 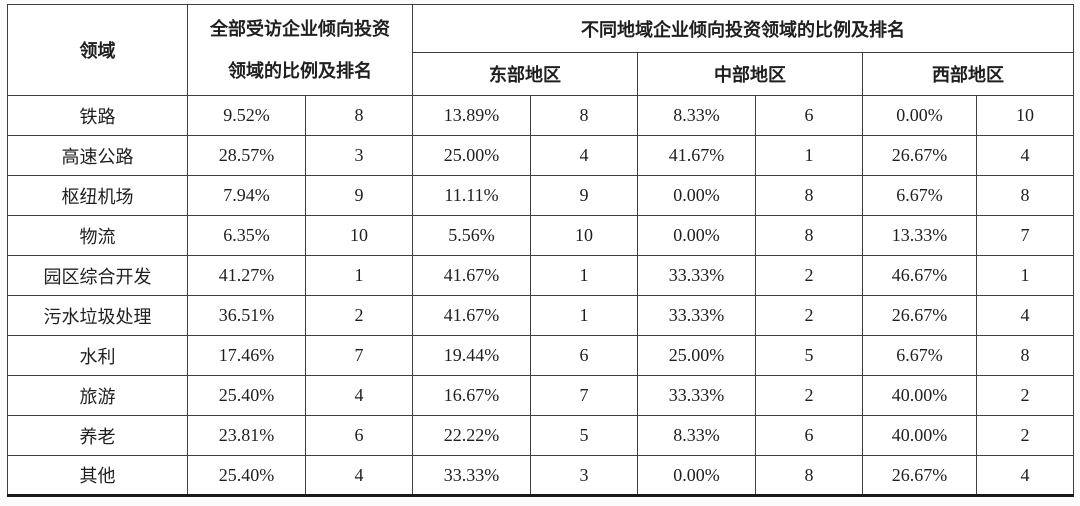 What do you see at coordinates (968, 74) in the screenshot?
I see `header-region-west: 西部地区` at bounding box center [968, 74].